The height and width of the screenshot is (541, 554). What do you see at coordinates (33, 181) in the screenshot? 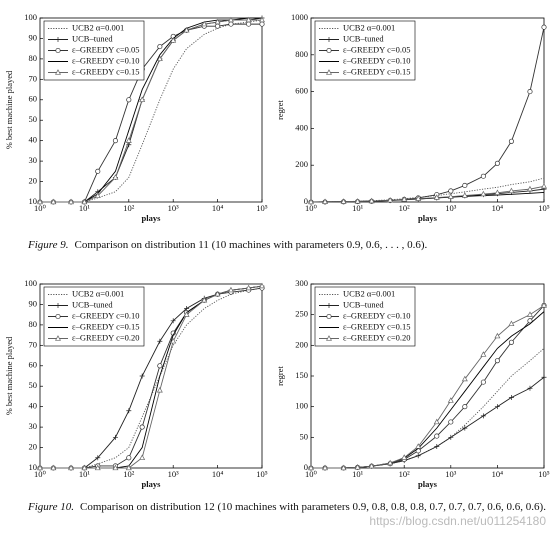
I see `y-tick-label: 20` at bounding box center [33, 181].